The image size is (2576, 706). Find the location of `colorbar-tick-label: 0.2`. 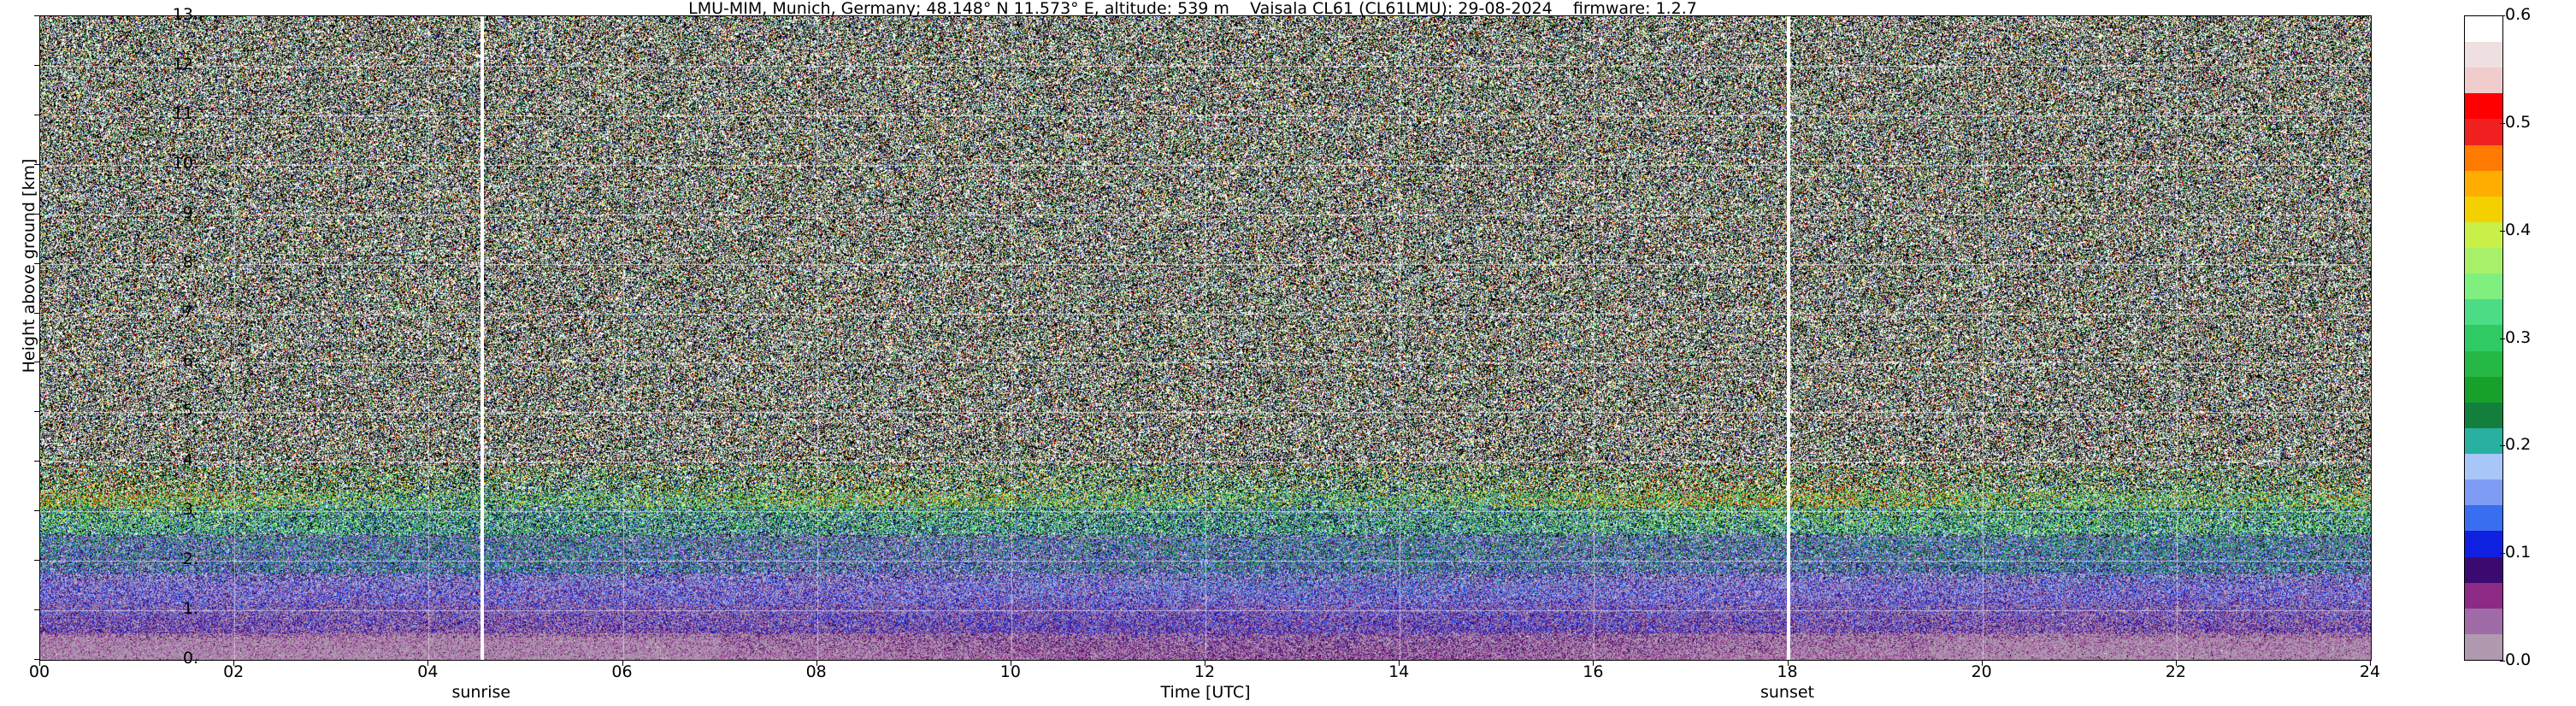

colorbar-tick-label: 0.2 is located at coordinates (2518, 445).